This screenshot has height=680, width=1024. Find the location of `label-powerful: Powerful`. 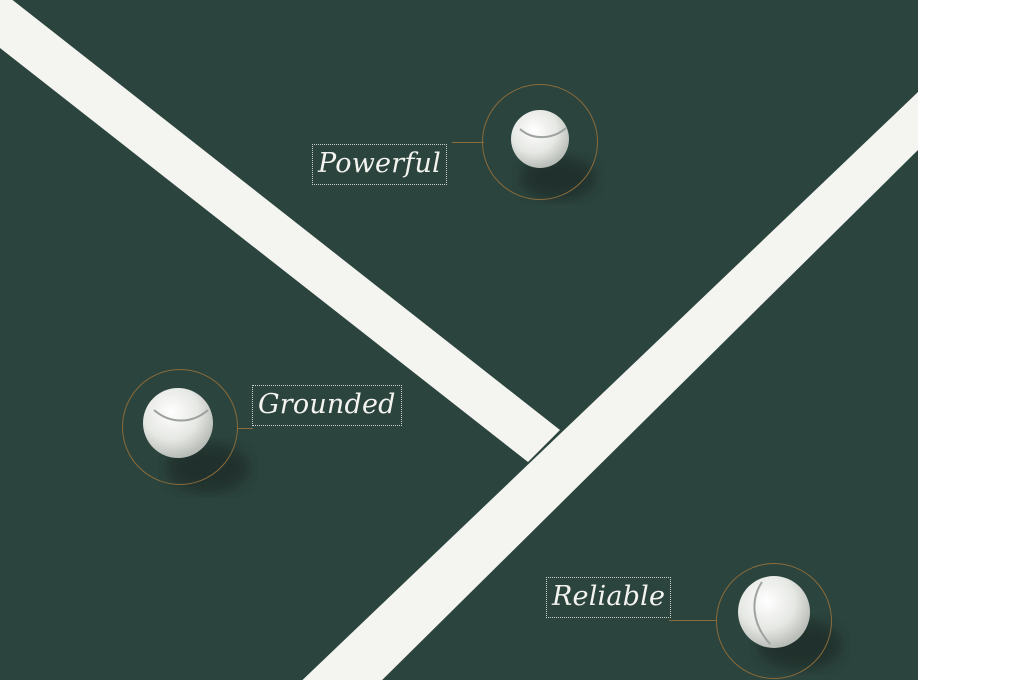

label-powerful: Powerful is located at coordinates (379, 164).